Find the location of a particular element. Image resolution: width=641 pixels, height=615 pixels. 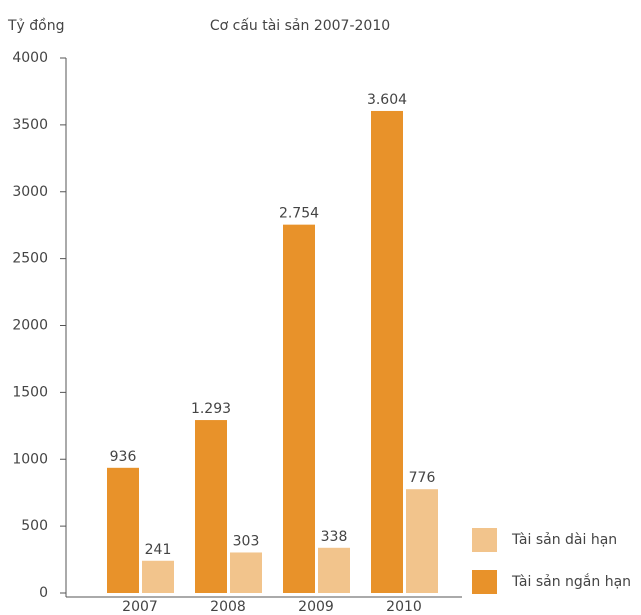

value-label: 2.754 is located at coordinates (299, 214).